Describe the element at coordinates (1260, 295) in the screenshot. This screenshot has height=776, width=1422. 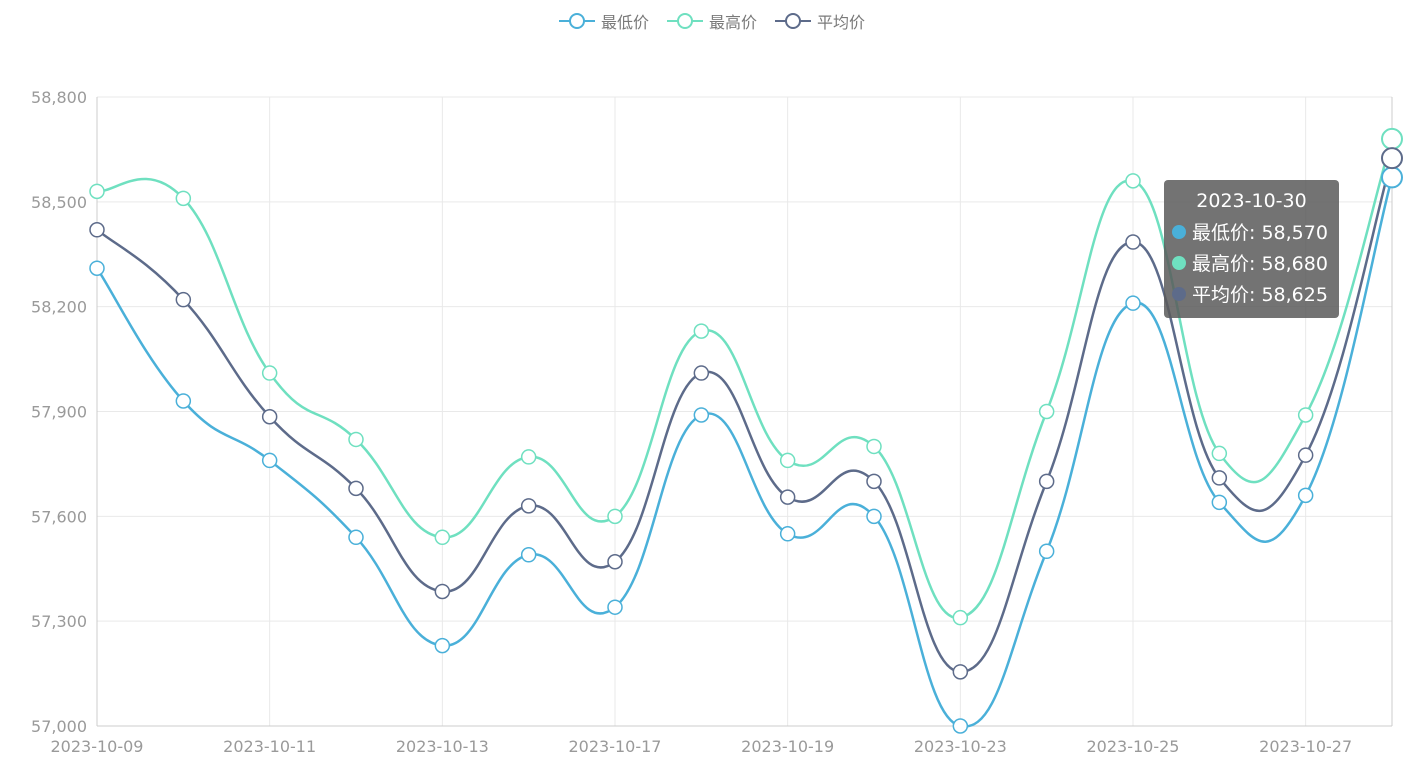
I see `tooltip-value: 平均价: 58,625` at that location.